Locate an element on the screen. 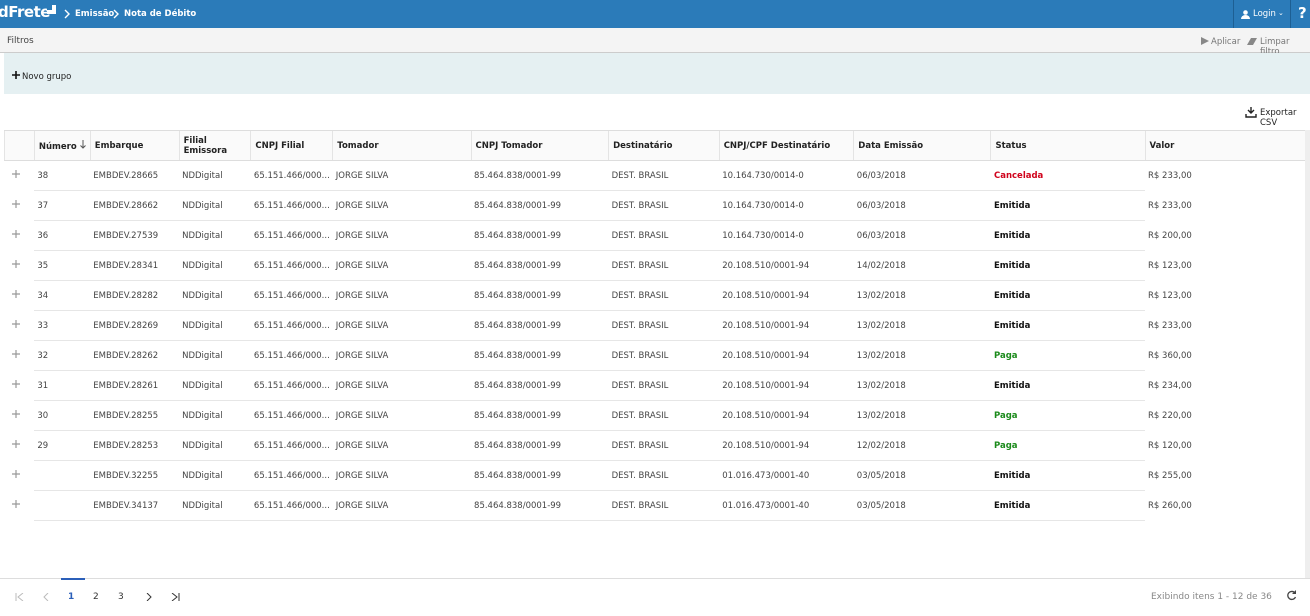 Image resolution: width=1310 pixels, height=616 pixels. login: Login is located at coordinates (1264, 14).